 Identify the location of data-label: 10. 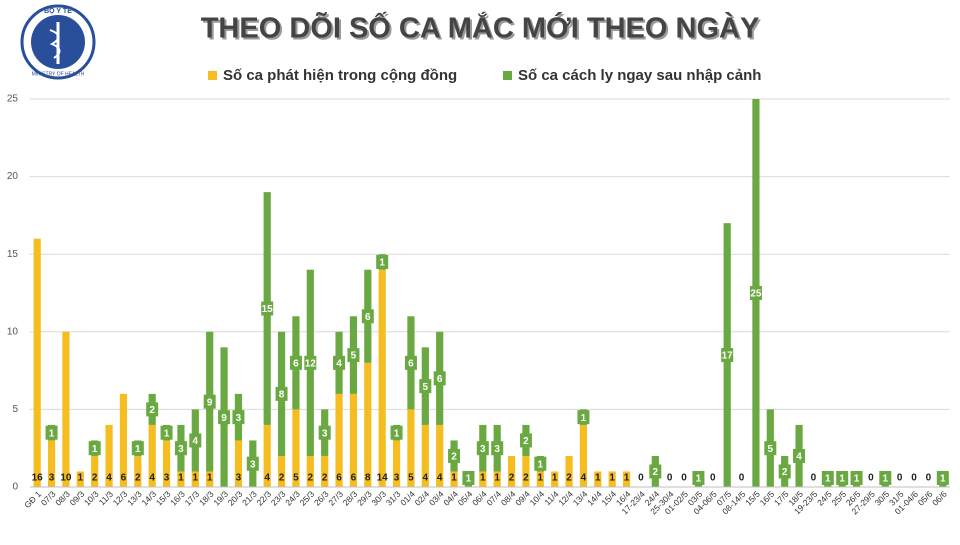
(66, 478).